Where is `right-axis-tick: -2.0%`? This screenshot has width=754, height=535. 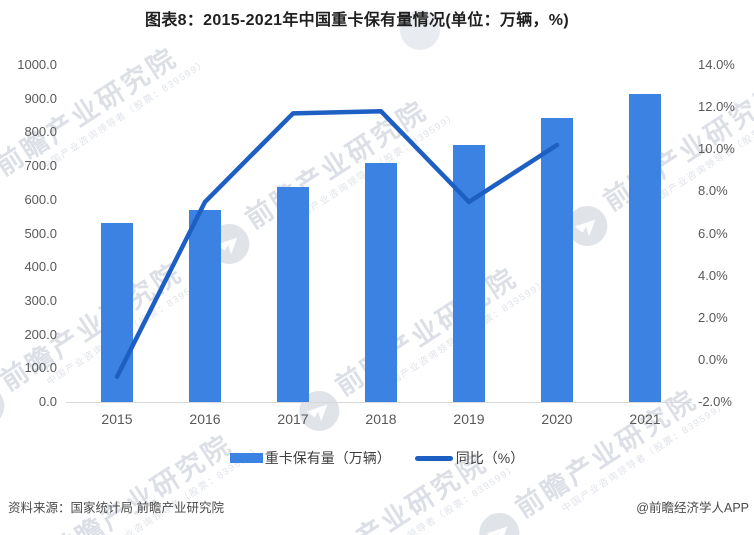
right-axis-tick: -2.0% is located at coordinates (715, 401).